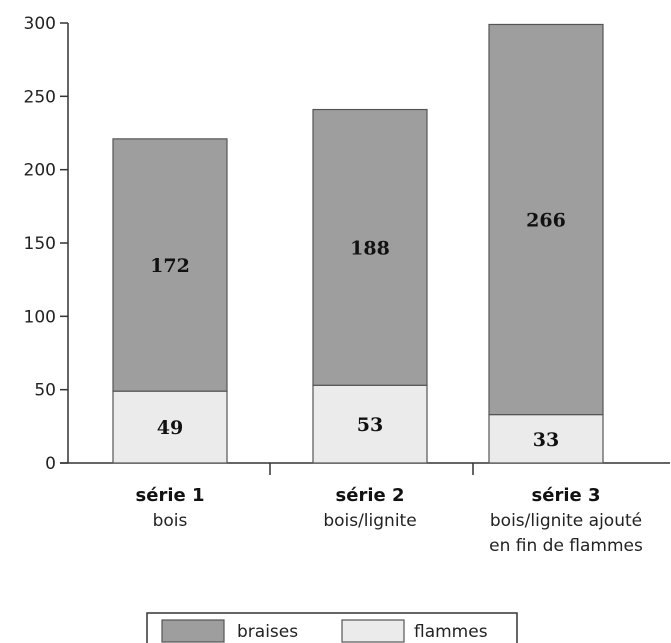 Image resolution: width=671 pixels, height=643 pixels. Describe the element at coordinates (566, 546) in the screenshot. I see `category-sublabel-3: en fin de flammes` at that location.